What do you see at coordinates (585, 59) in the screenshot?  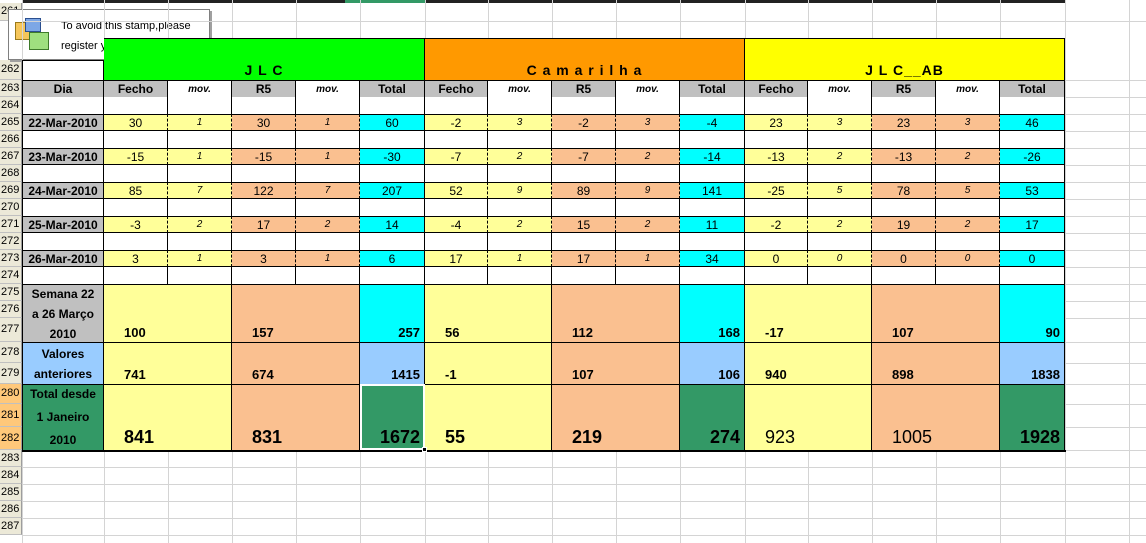 I see `group-header-1: C a m a r i l h a` at bounding box center [585, 59].